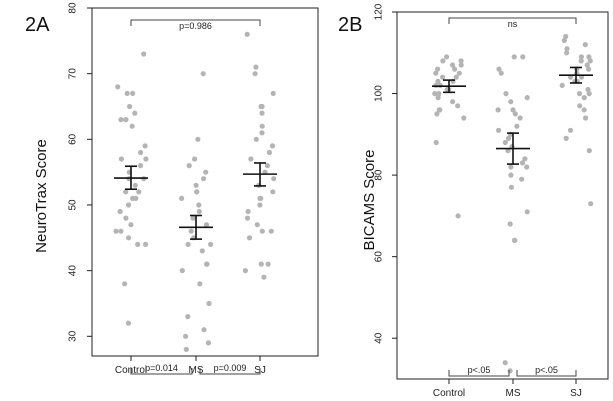  Describe the element at coordinates (73, 74) in the screenshot. I see `y-tick-label: 70` at that location.